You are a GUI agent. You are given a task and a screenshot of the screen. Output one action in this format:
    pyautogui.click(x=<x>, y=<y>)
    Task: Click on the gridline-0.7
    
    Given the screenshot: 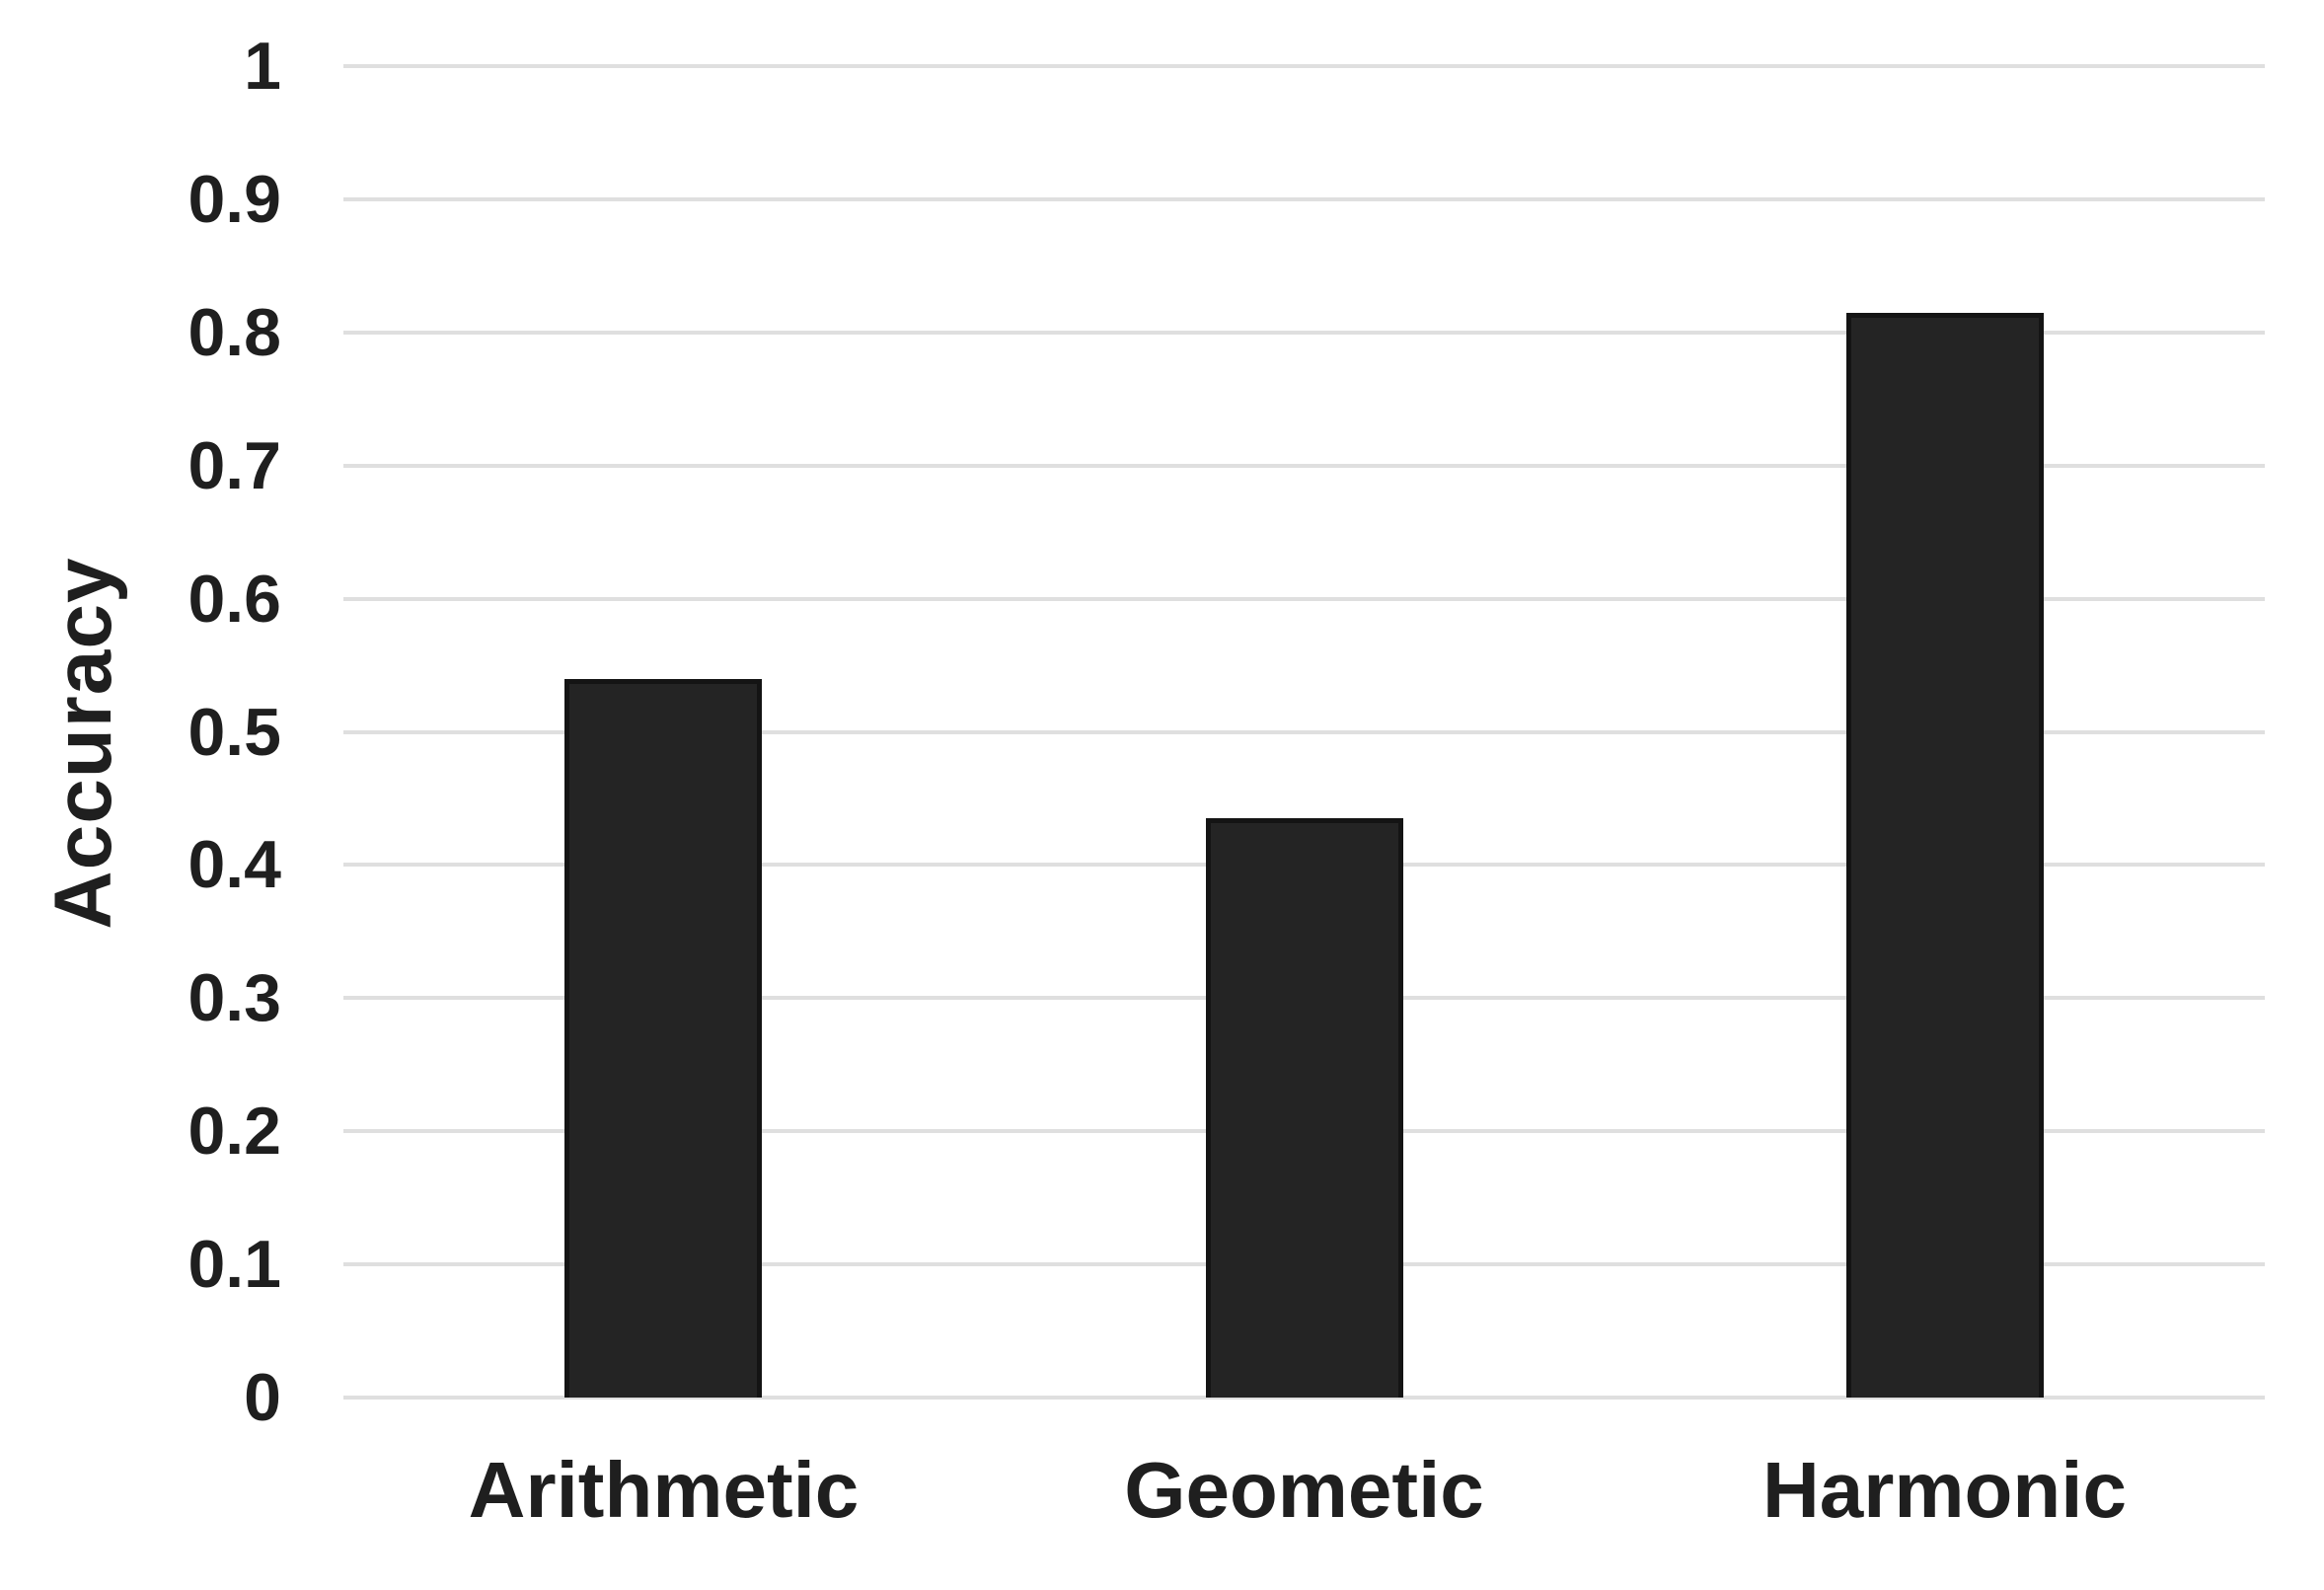 What is the action you would take?
    pyautogui.click(x=1304, y=466)
    